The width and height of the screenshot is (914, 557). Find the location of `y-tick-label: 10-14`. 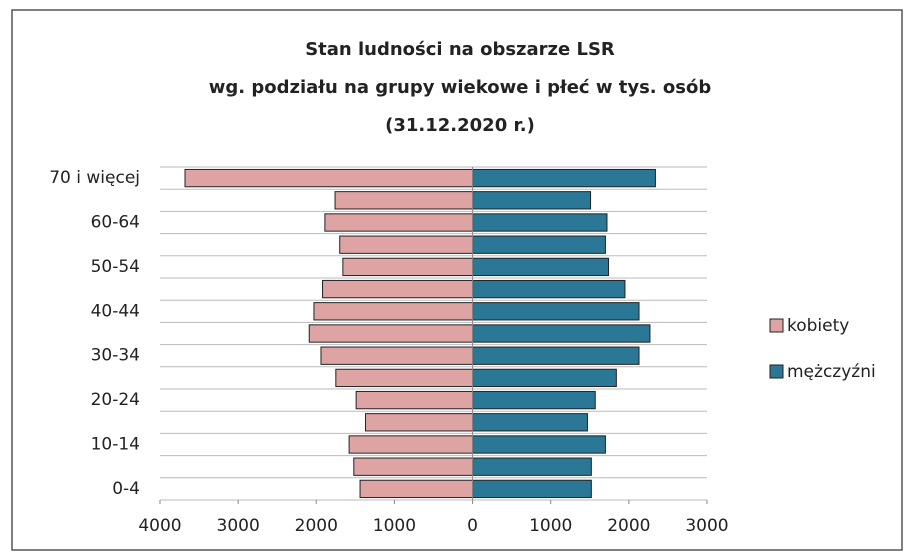

y-tick-label: 10-14 is located at coordinates (115, 445).